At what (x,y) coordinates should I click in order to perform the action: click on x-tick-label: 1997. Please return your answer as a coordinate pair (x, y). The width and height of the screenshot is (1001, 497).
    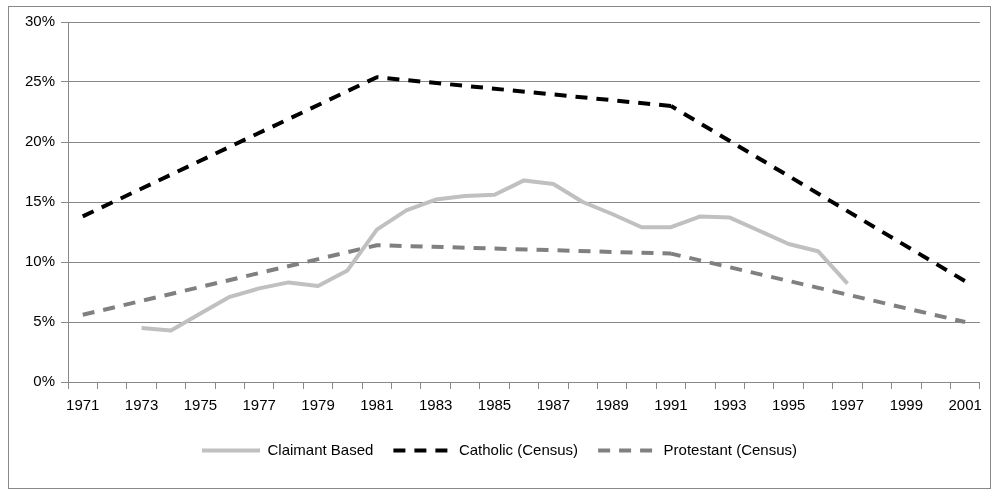
    Looking at the image, I should click on (847, 405).